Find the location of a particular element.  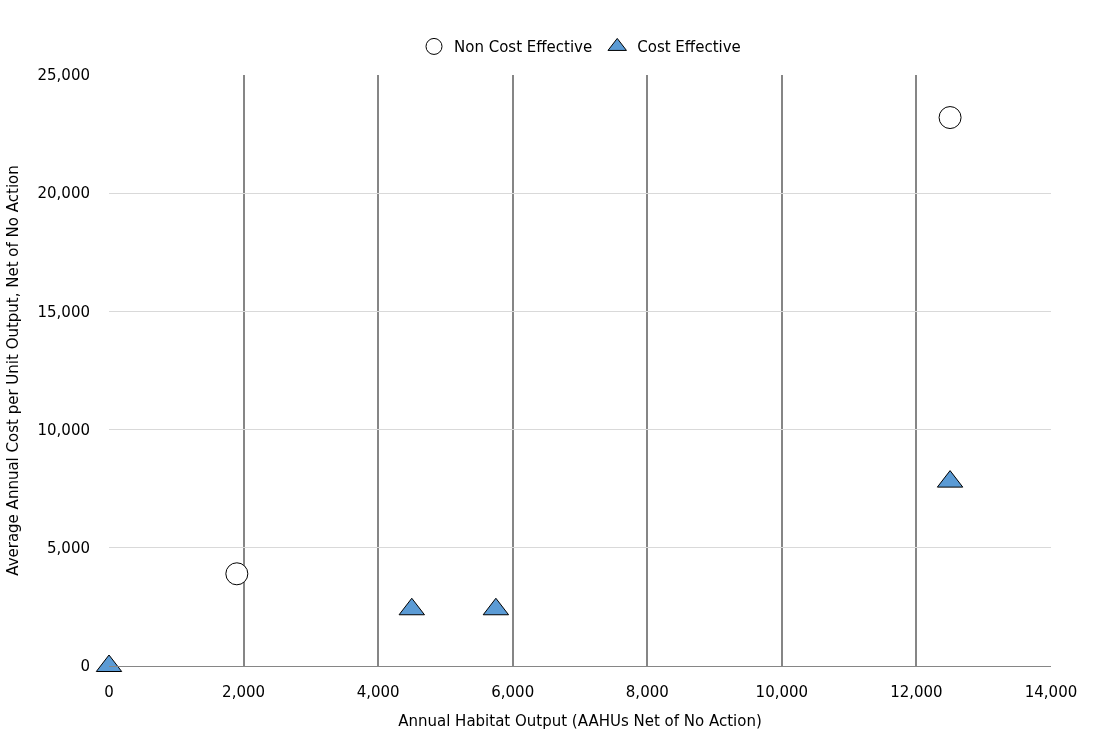

x-tick-label: 6,000 is located at coordinates (513, 692).